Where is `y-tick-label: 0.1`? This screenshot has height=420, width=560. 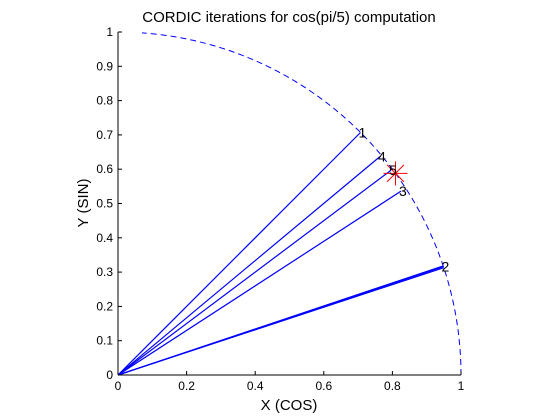
y-tick-label: 0.1 is located at coordinates (104, 341).